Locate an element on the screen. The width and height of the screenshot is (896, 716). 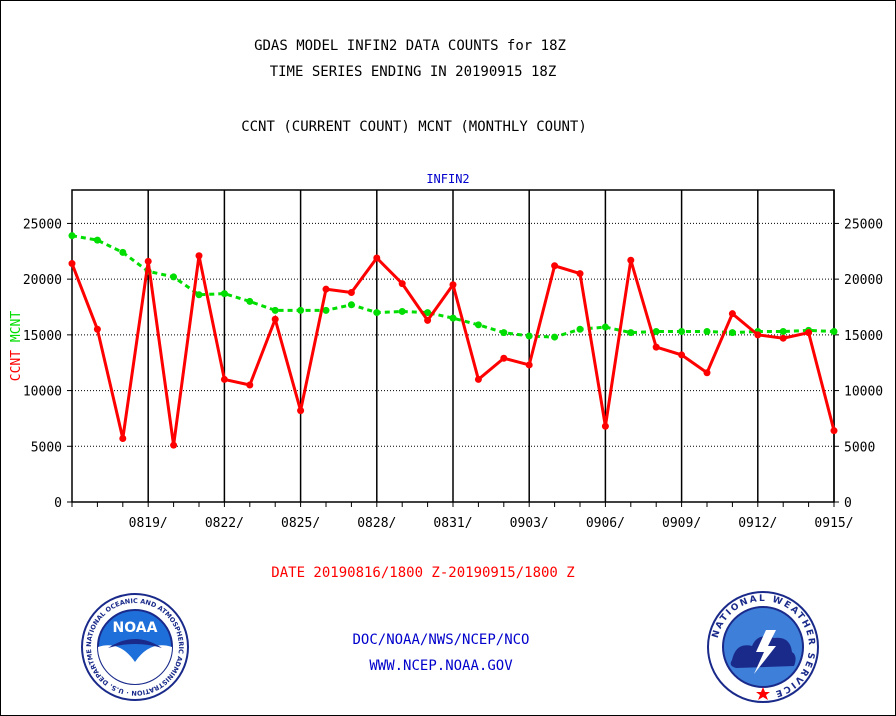
x-tick-label: 0906/ is located at coordinates (605, 523).